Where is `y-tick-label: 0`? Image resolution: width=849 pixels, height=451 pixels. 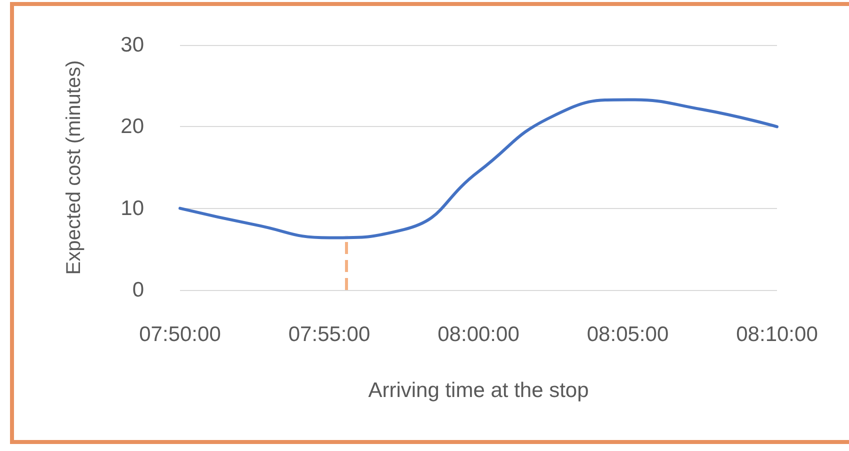 y-tick-label: 0 is located at coordinates (138, 290).